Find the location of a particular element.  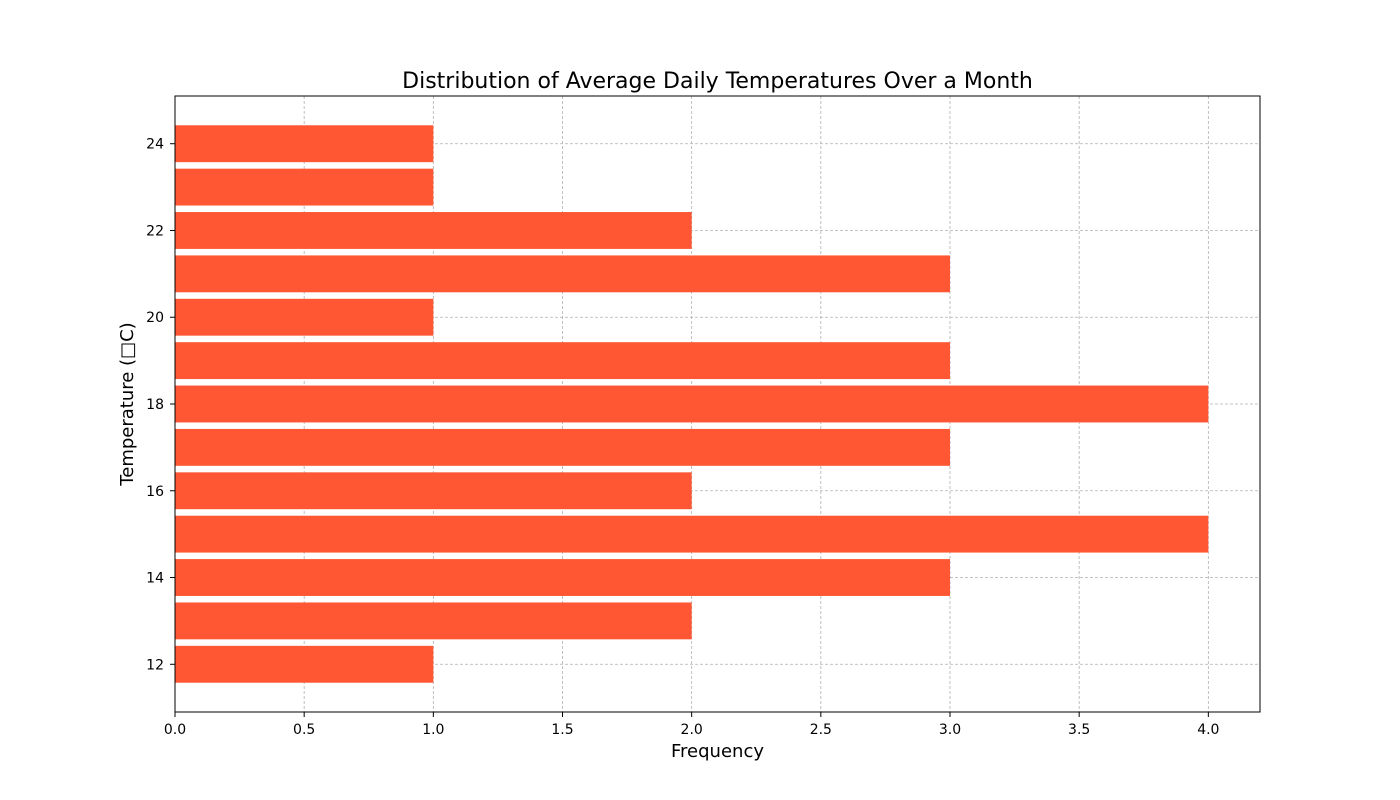

y-tick-label: 24 is located at coordinates (155, 145).